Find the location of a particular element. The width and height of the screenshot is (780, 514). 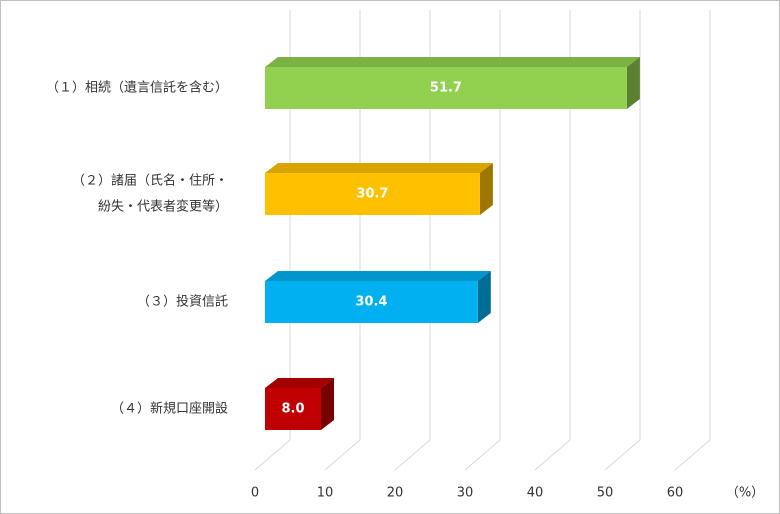

x-tick-label: 10 is located at coordinates (325, 493).